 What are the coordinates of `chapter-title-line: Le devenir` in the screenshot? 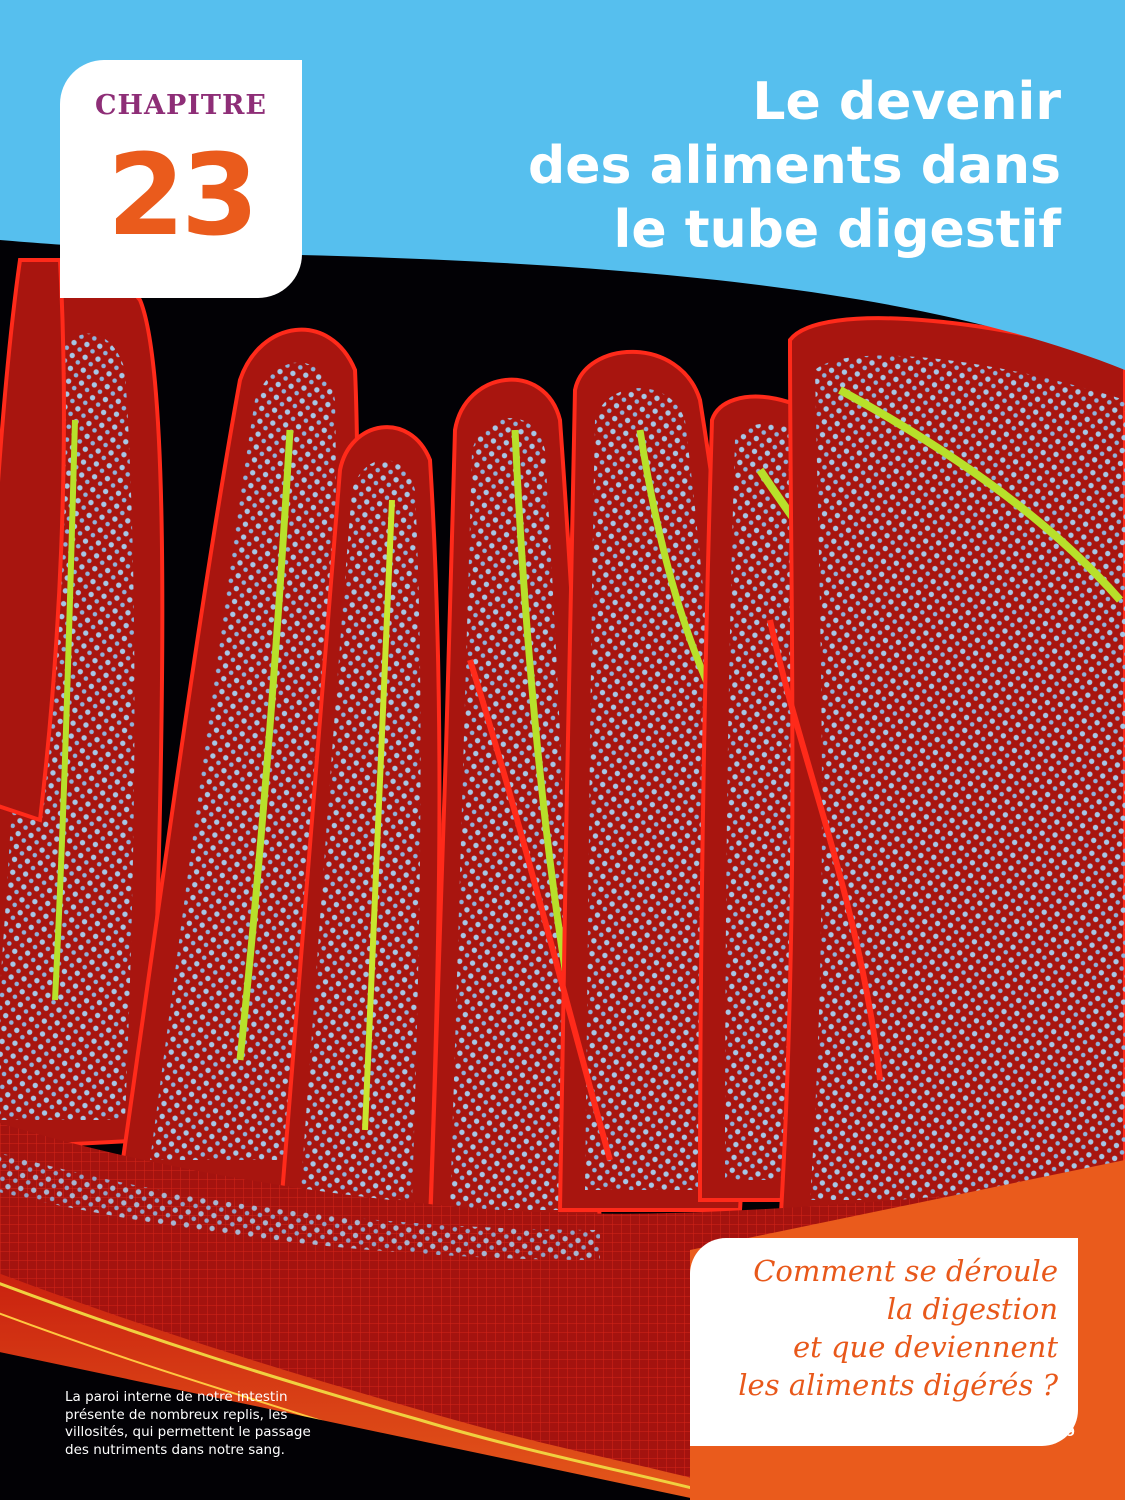 It's located at (906, 102).